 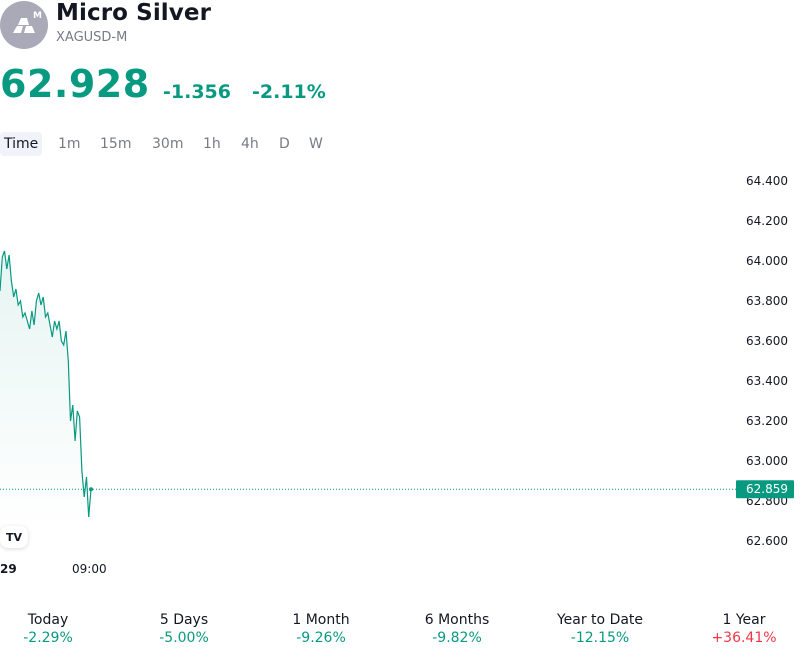 I want to click on perf-1-year: 1 Year +36.41%, so click(x=739, y=629).